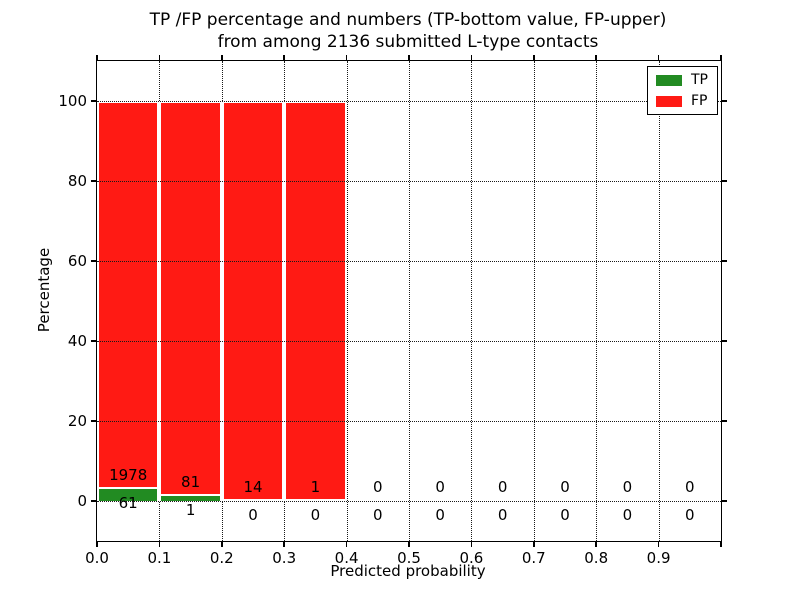 This screenshot has width=800, height=600. Describe the element at coordinates (409, 558) in the screenshot. I see `x-tick-label: 0.5` at that location.